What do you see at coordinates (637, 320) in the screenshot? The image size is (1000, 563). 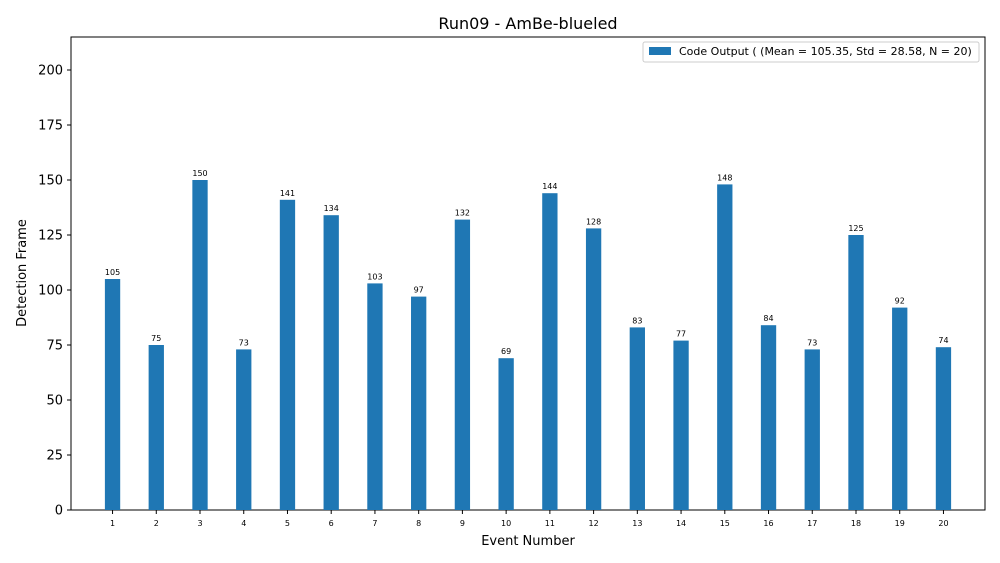 I see `bar-value-label: 83` at bounding box center [637, 320].